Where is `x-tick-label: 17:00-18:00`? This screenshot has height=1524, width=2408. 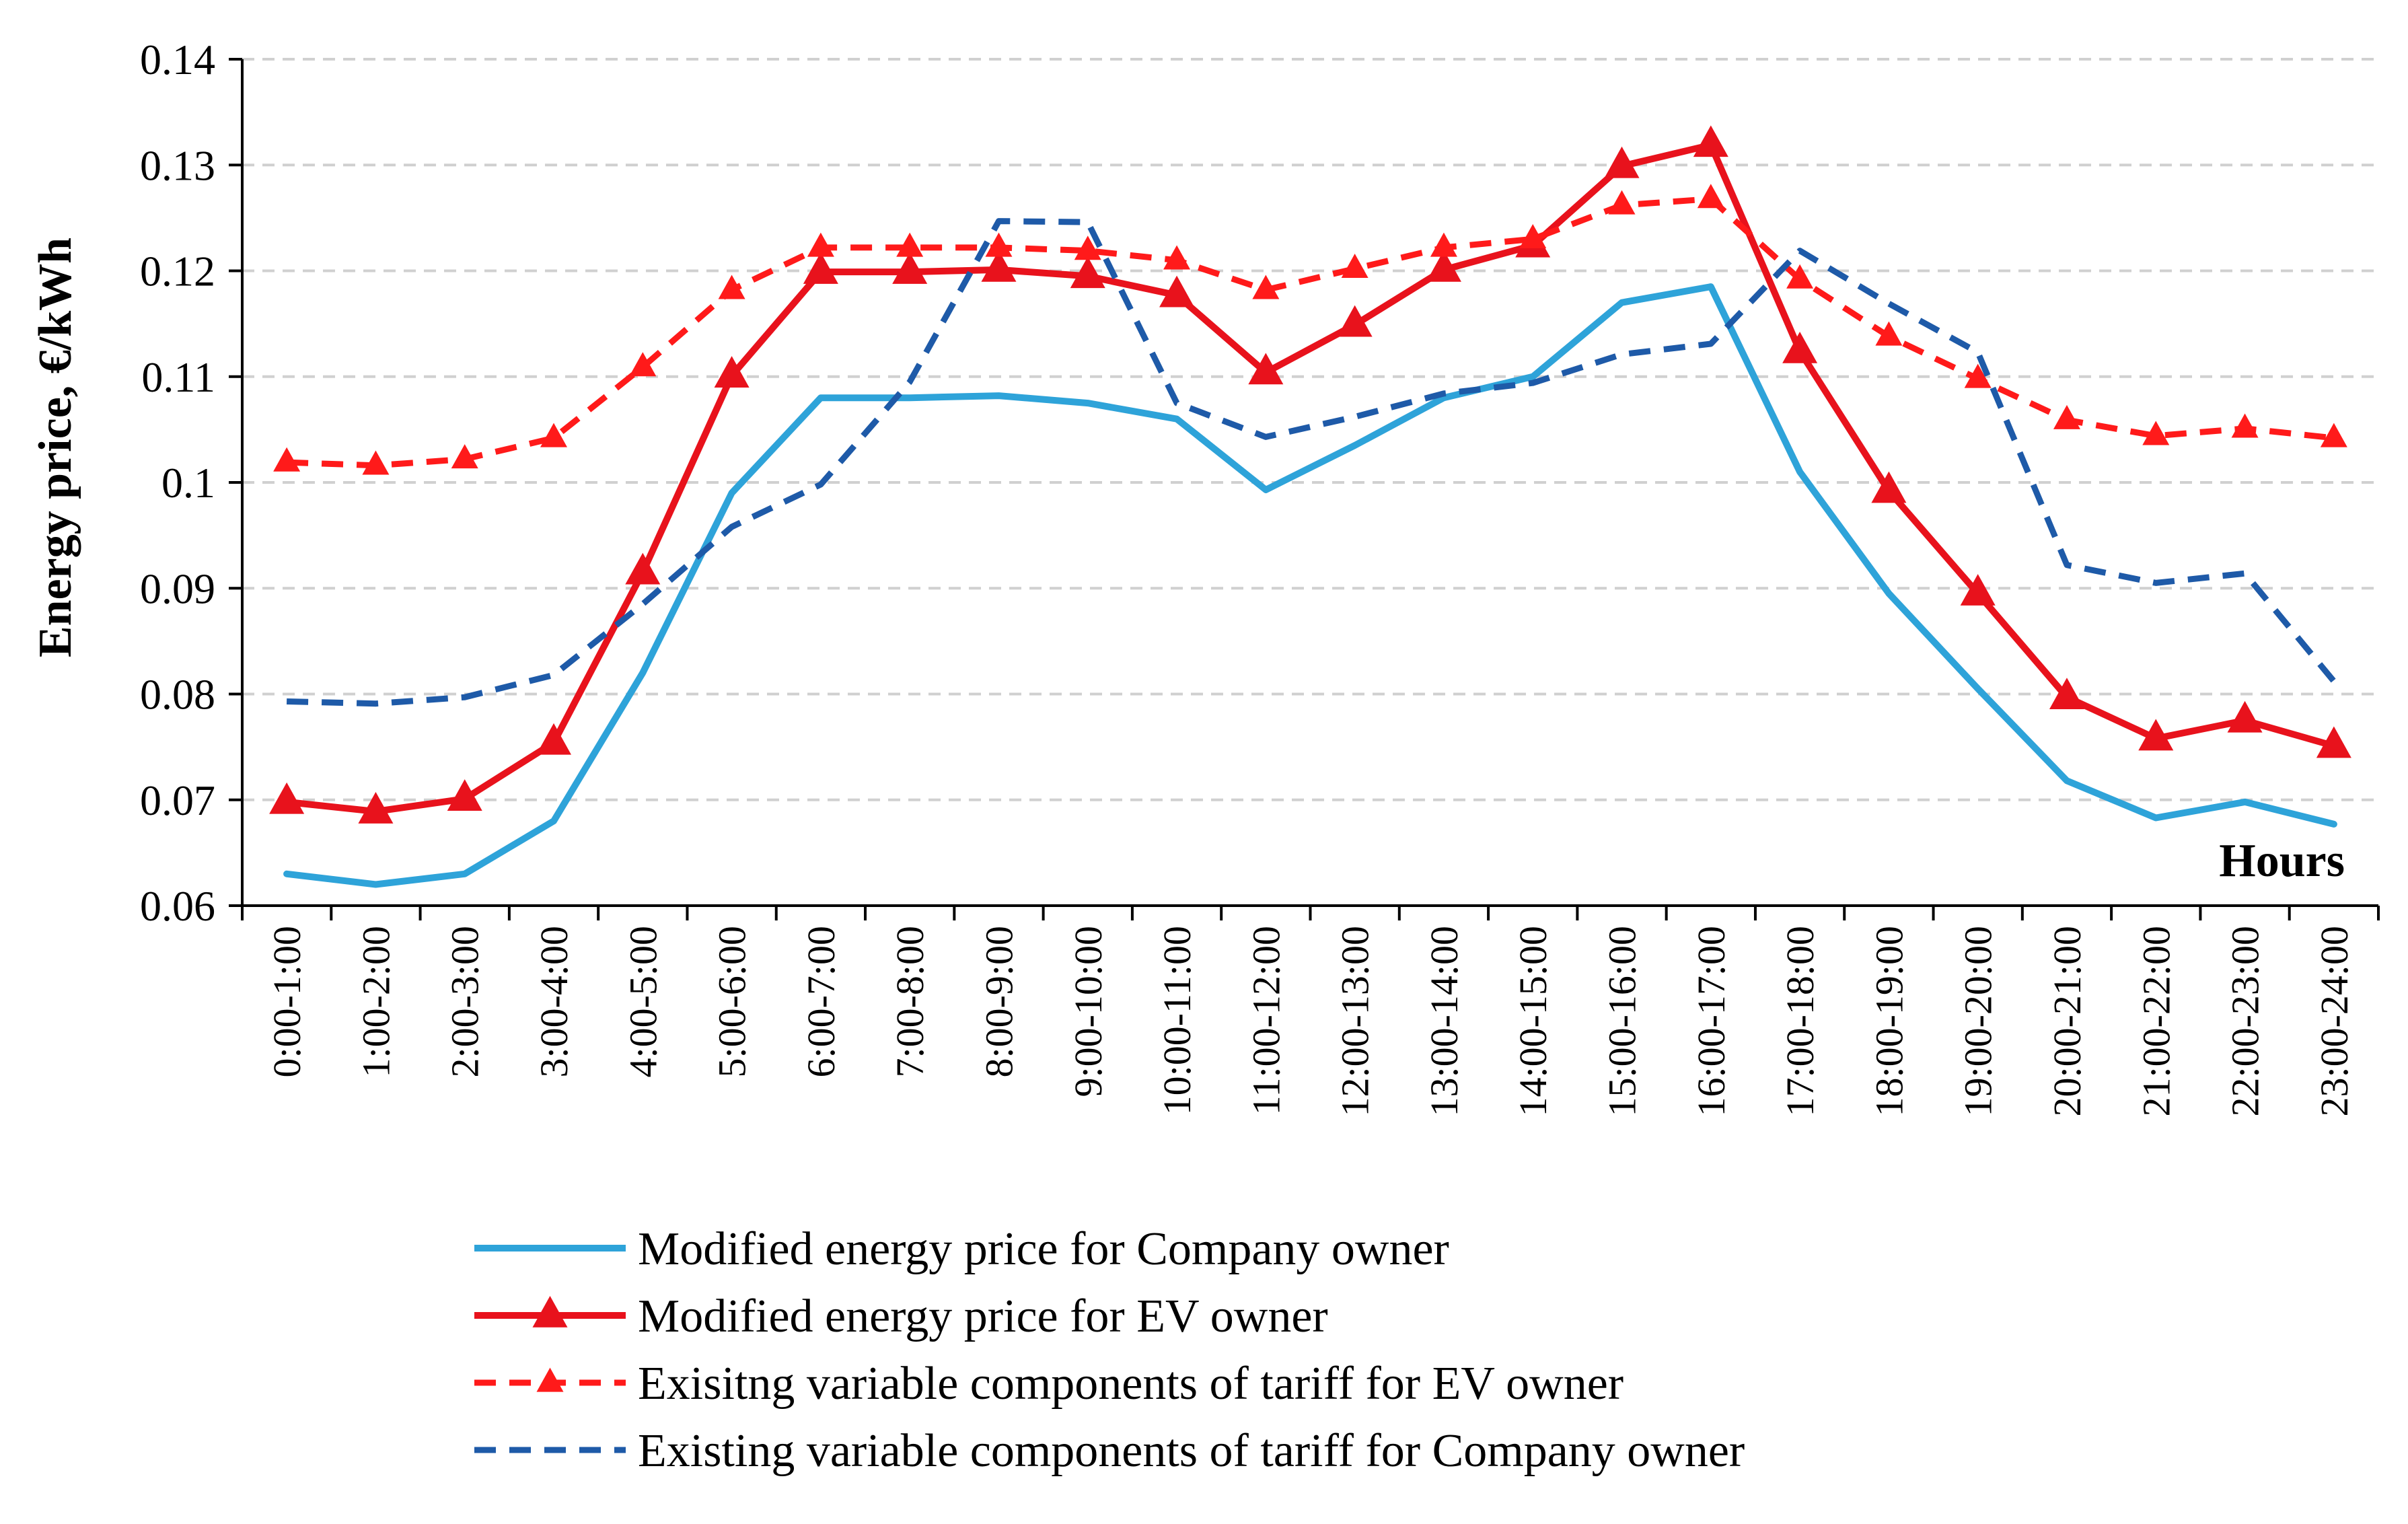
x-tick-label: 17:00-18:00 is located at coordinates (1800, 1021).